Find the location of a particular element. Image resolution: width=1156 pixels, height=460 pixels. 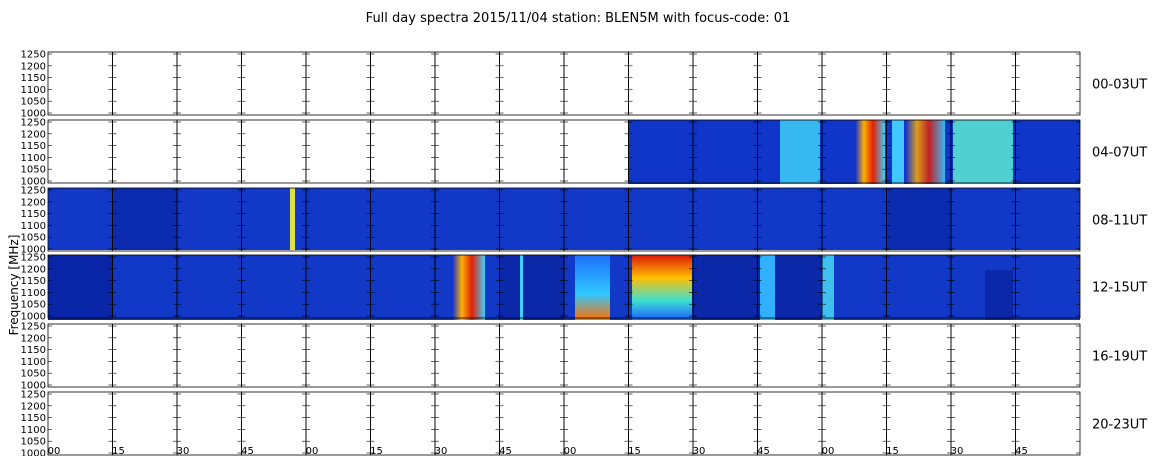

row-label: 00-03UT is located at coordinates (1119, 85).